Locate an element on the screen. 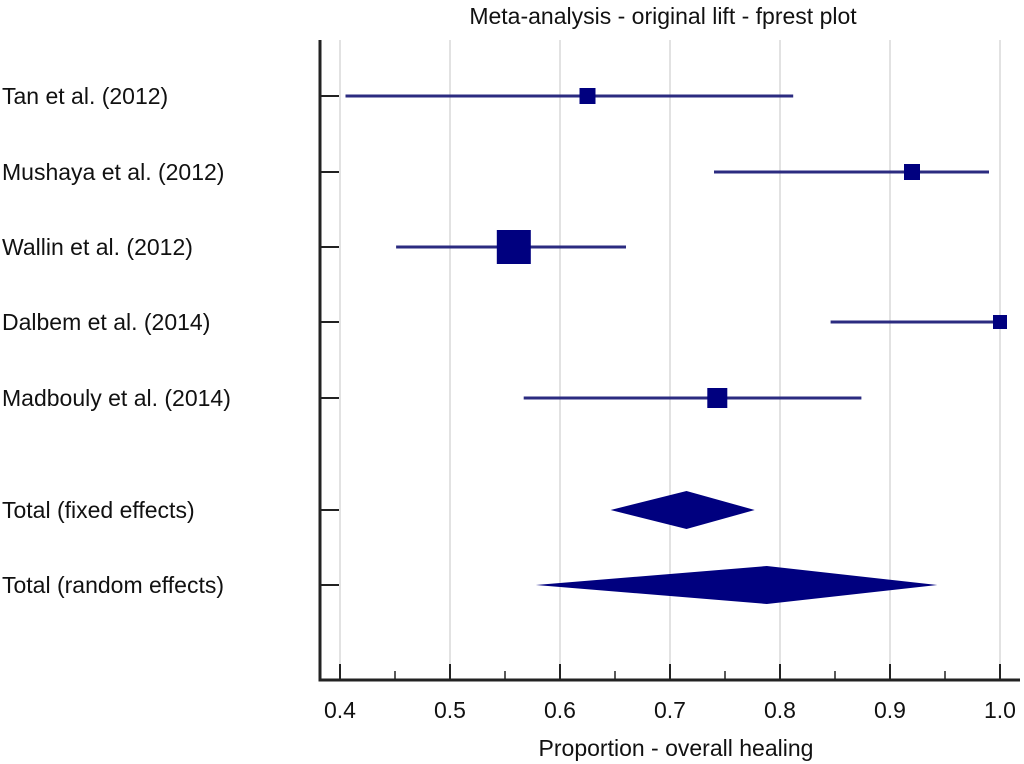 Image resolution: width=1024 pixels, height=764 pixels. pooled-label: Total (random effects) is located at coordinates (113, 585).